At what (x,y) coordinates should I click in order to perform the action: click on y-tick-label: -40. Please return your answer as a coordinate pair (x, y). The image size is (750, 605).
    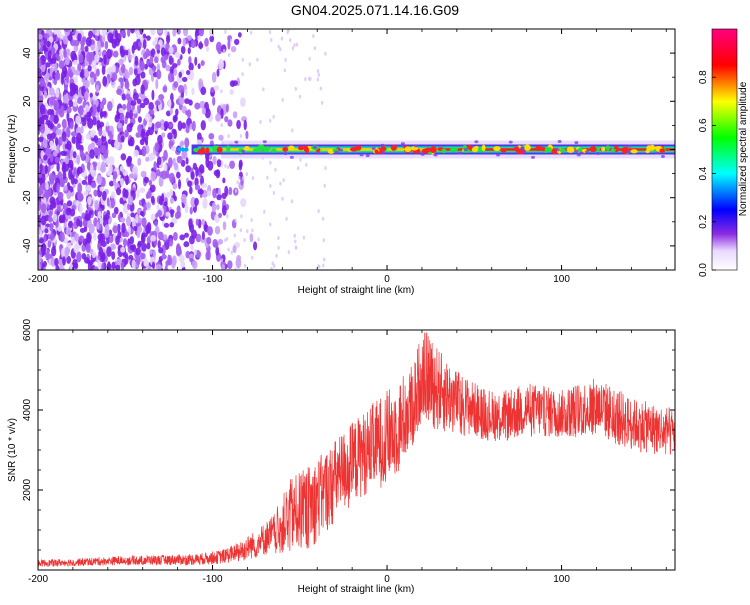
    Looking at the image, I should click on (27, 245).